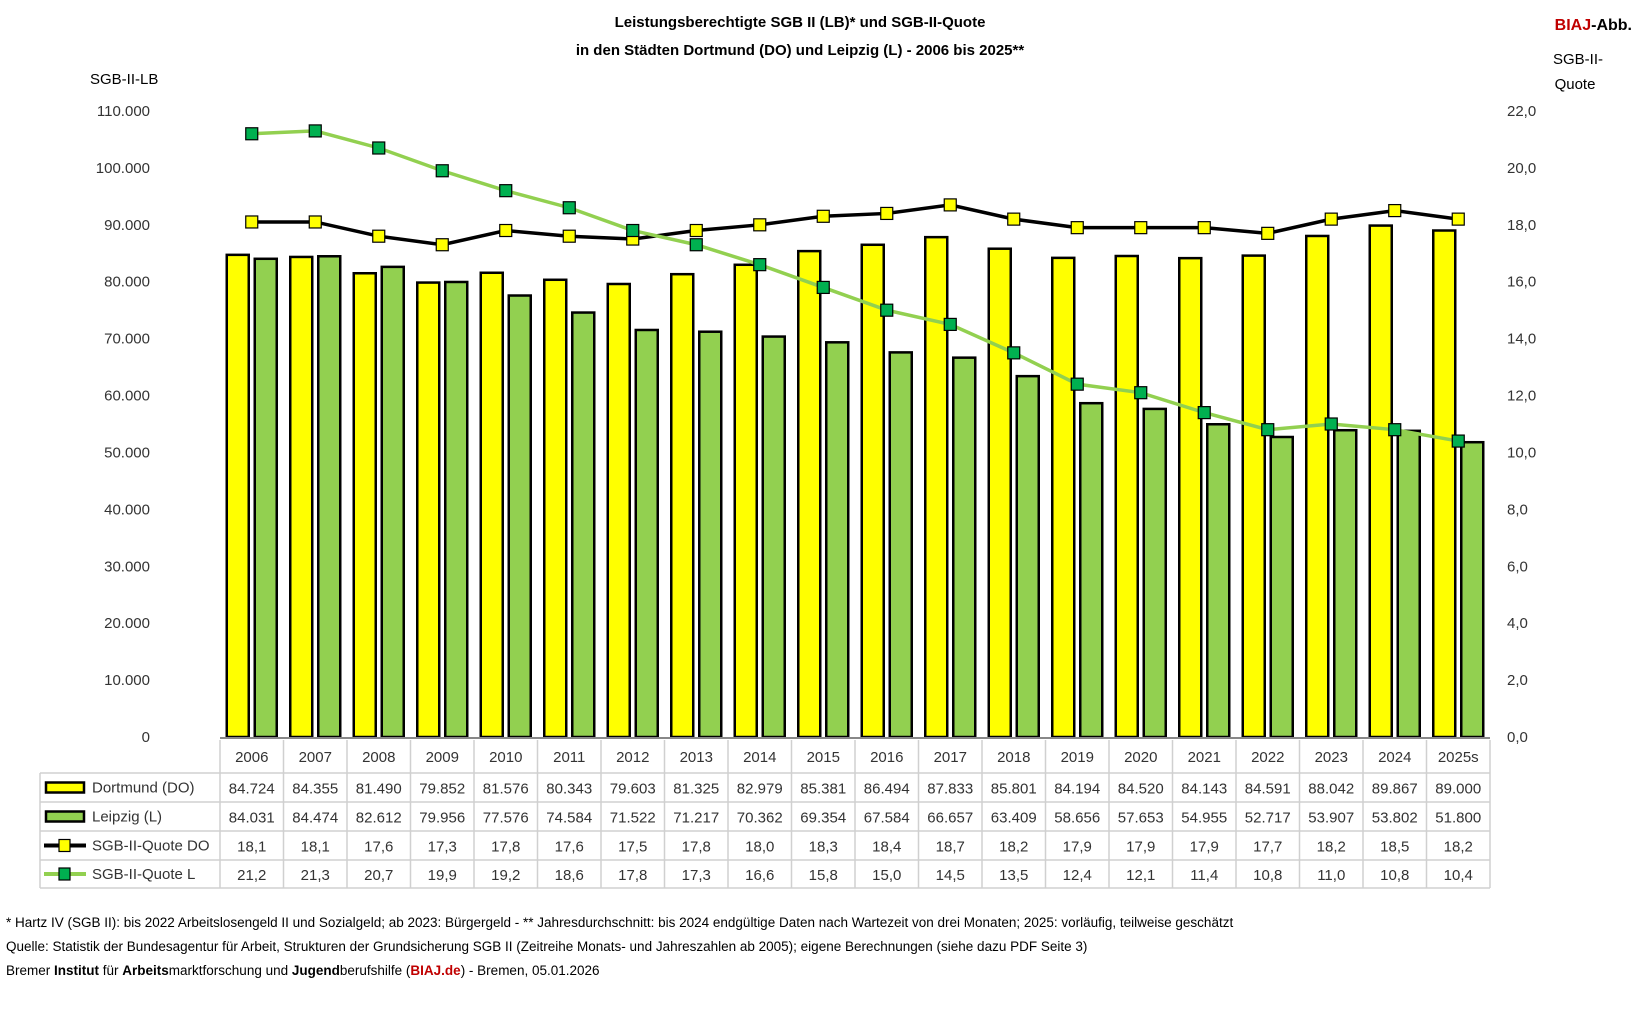 This screenshot has width=1641, height=1033. What do you see at coordinates (145, 970) in the screenshot?
I see `publisher-note-part: Arbeits` at bounding box center [145, 970].